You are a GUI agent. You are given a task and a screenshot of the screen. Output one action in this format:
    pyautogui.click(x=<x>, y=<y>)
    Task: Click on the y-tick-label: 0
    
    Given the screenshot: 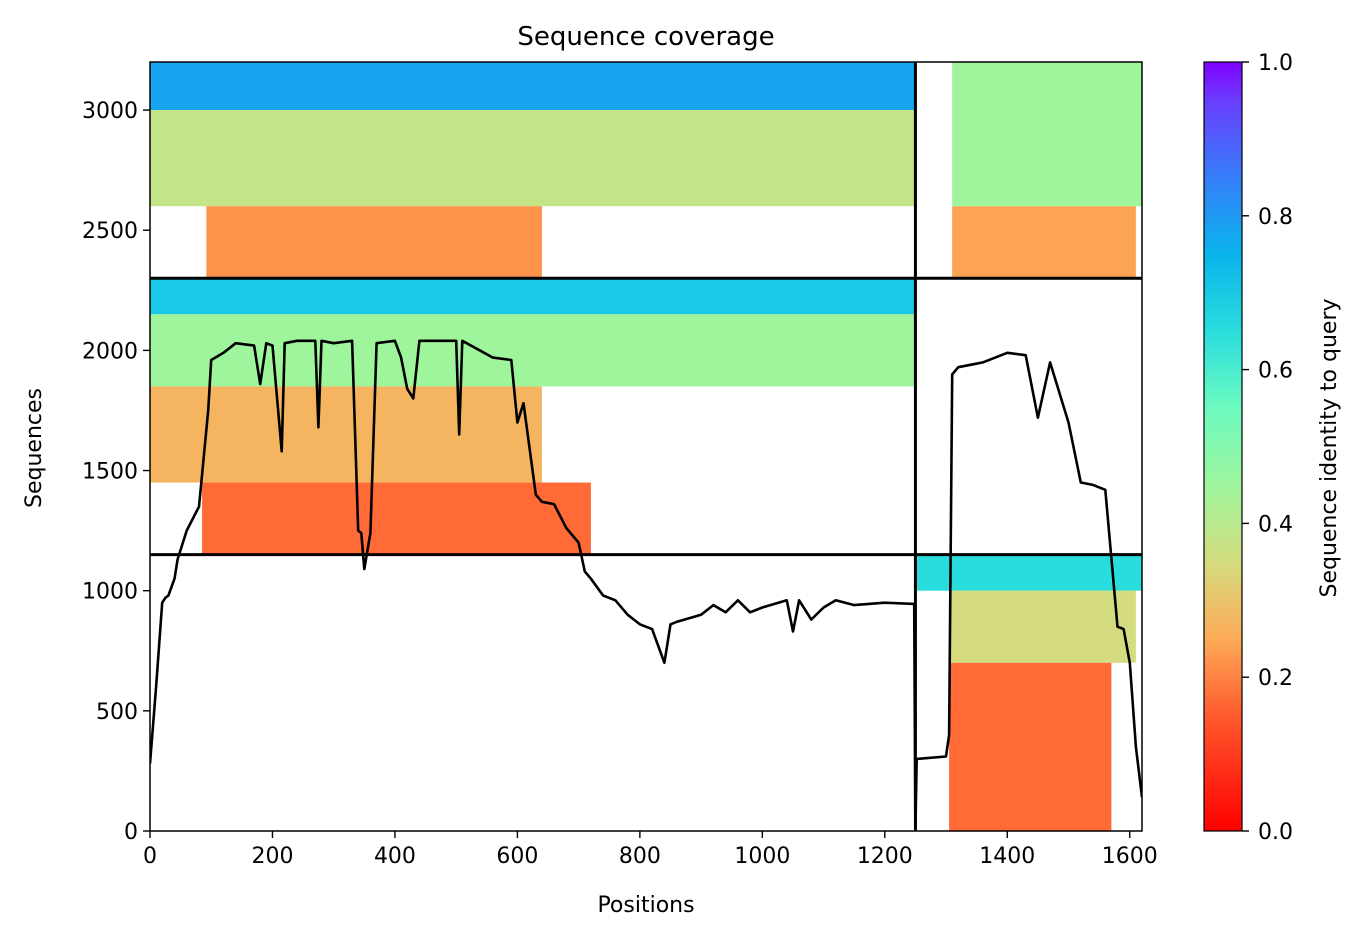 What is the action you would take?
    pyautogui.click(x=131, y=832)
    